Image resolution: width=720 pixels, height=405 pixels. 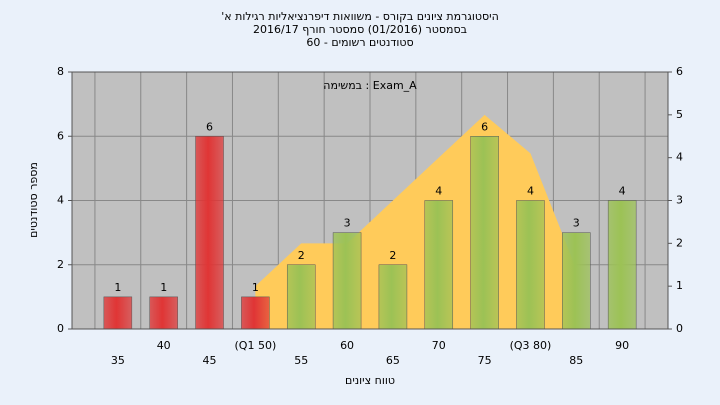 I want to click on chart-subtitle: סטודנטים רשומים - 60, so click(x=359, y=42).